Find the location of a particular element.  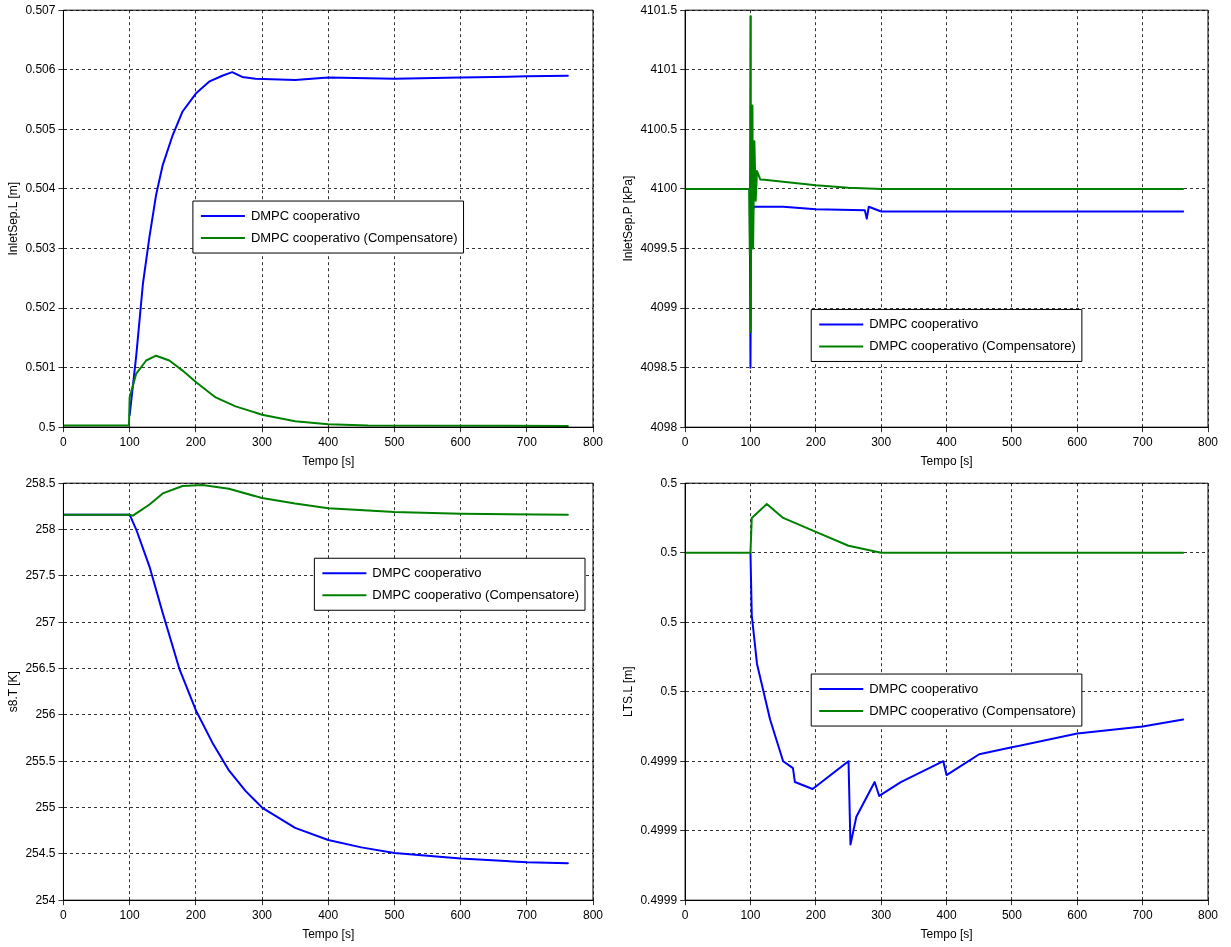

y-tick-label: 258.5 is located at coordinates (40, 482).